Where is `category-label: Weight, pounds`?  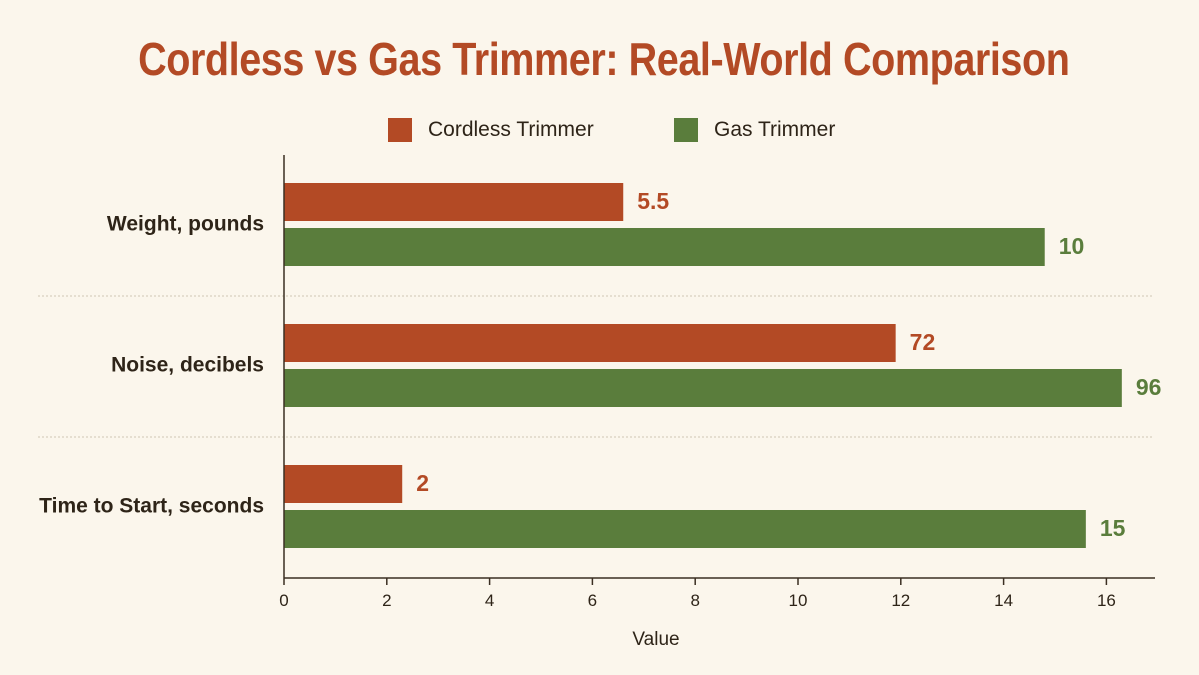
category-label: Weight, pounds is located at coordinates (185, 224).